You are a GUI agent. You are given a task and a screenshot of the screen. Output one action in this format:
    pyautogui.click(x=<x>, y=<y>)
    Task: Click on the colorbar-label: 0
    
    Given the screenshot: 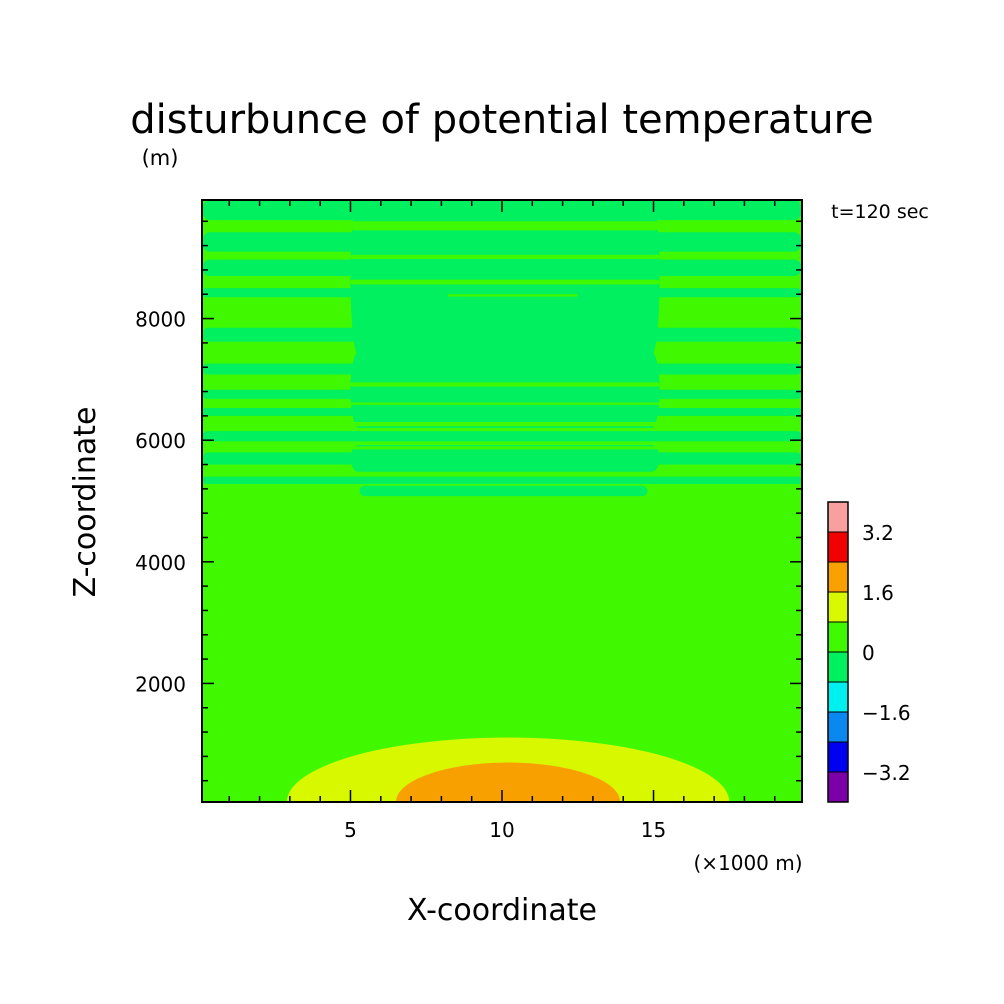 What is the action you would take?
    pyautogui.click(x=868, y=653)
    